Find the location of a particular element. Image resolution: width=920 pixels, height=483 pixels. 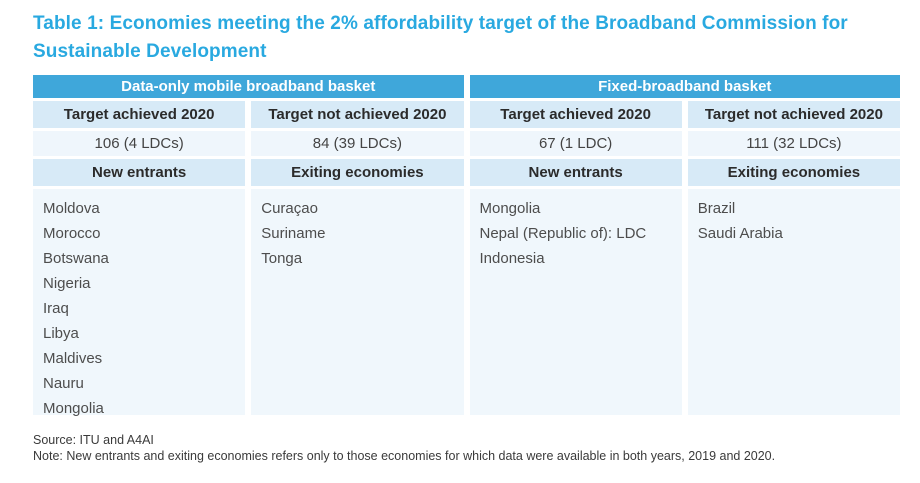

group-header-fixed-broadband: Fixed-broadband basket is located at coordinates (684, 86).